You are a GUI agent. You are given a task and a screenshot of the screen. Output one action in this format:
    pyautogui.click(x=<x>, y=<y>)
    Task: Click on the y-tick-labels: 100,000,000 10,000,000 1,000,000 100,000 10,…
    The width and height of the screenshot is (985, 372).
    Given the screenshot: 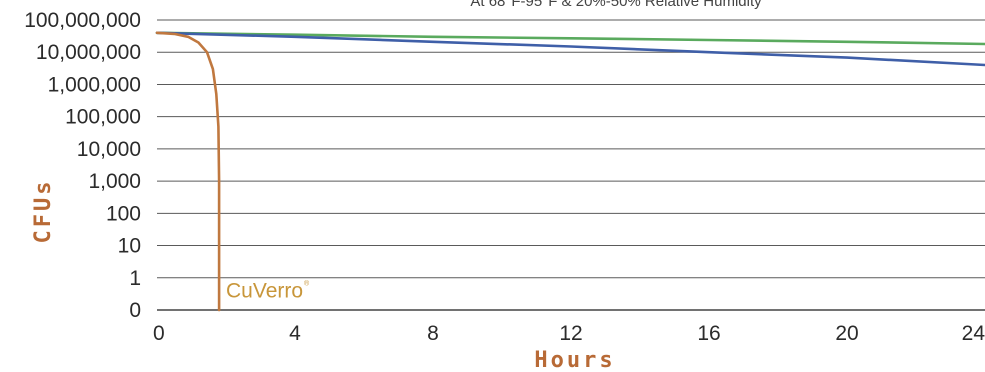 What is the action you would take?
    pyautogui.click(x=82, y=165)
    